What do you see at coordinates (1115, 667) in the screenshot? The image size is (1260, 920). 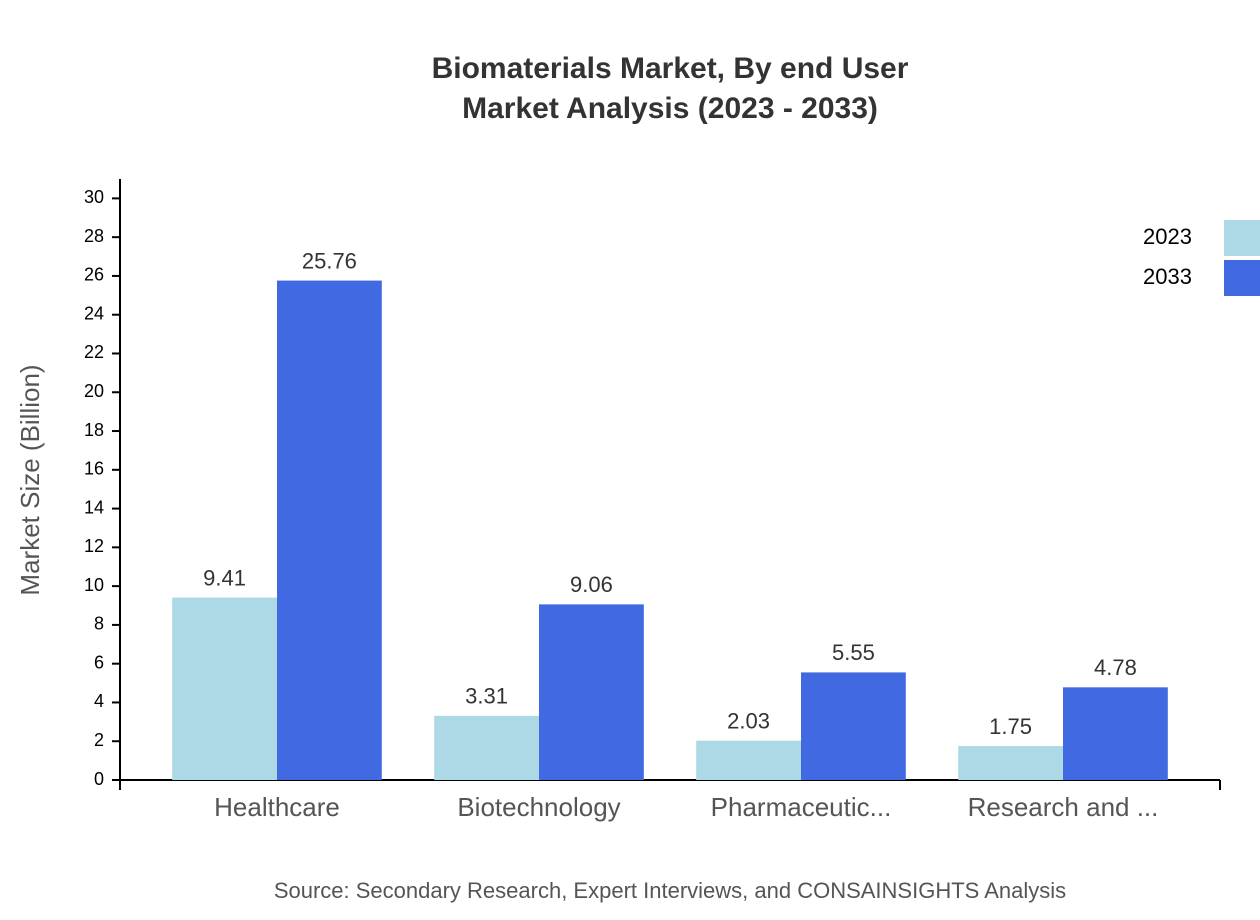 I see `value-label: 4.78` at bounding box center [1115, 667].